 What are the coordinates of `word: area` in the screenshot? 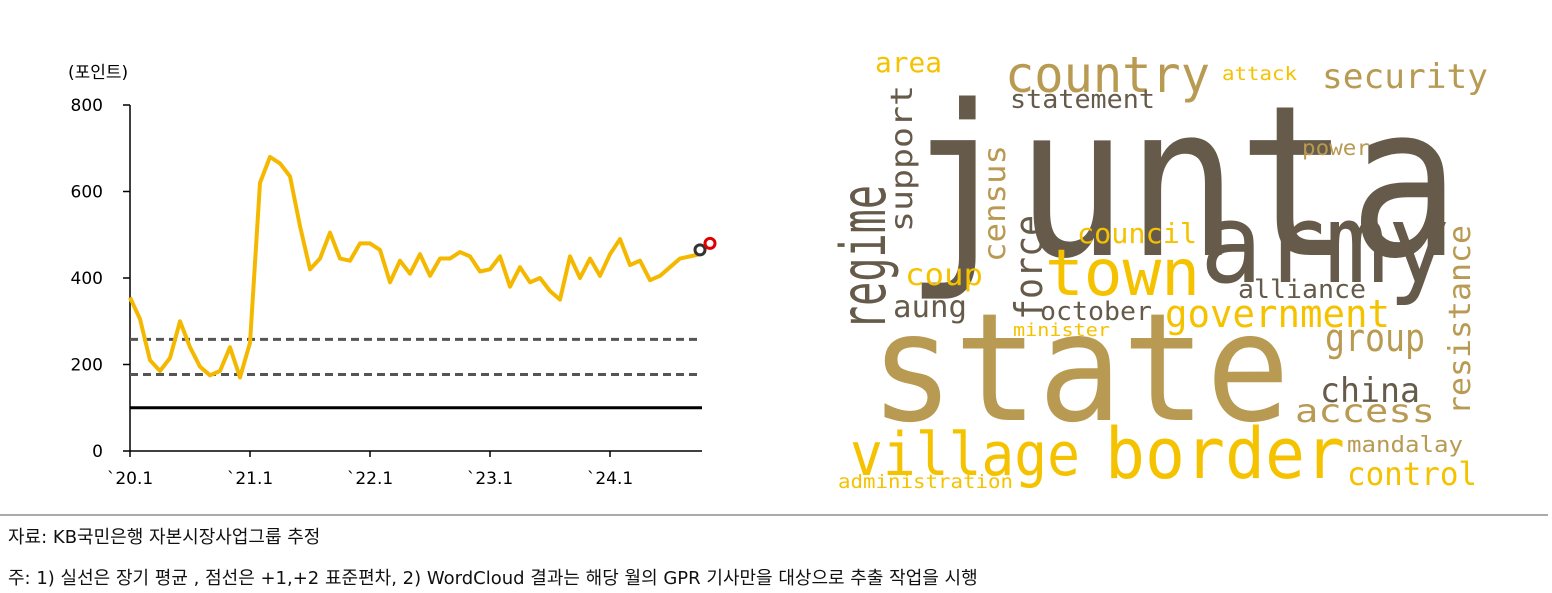 It's located at (908, 62).